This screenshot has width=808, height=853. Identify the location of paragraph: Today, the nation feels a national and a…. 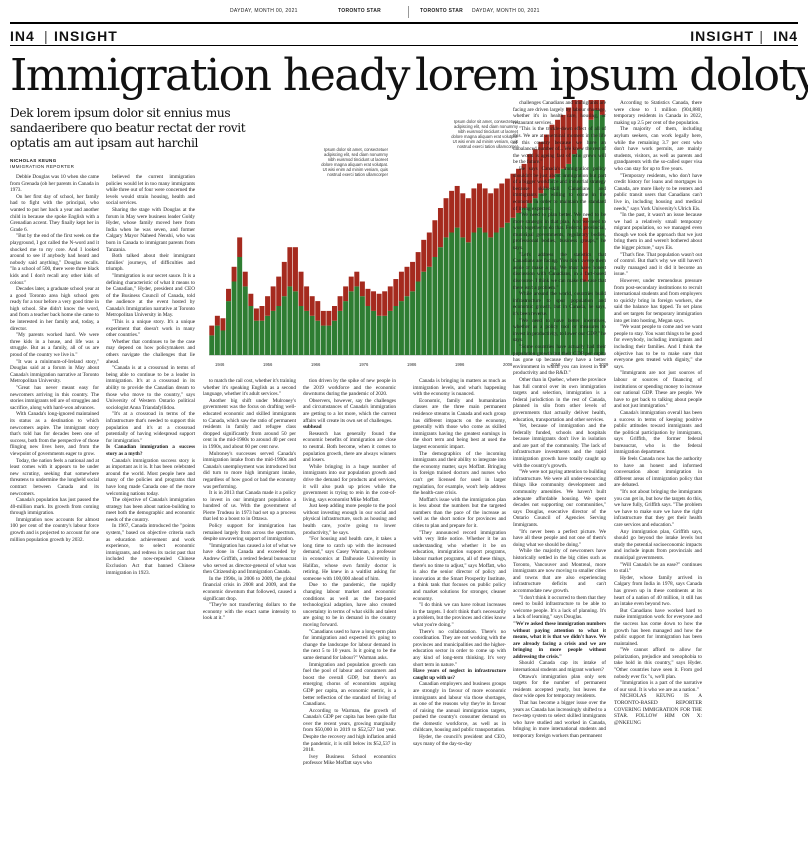
(54, 477).